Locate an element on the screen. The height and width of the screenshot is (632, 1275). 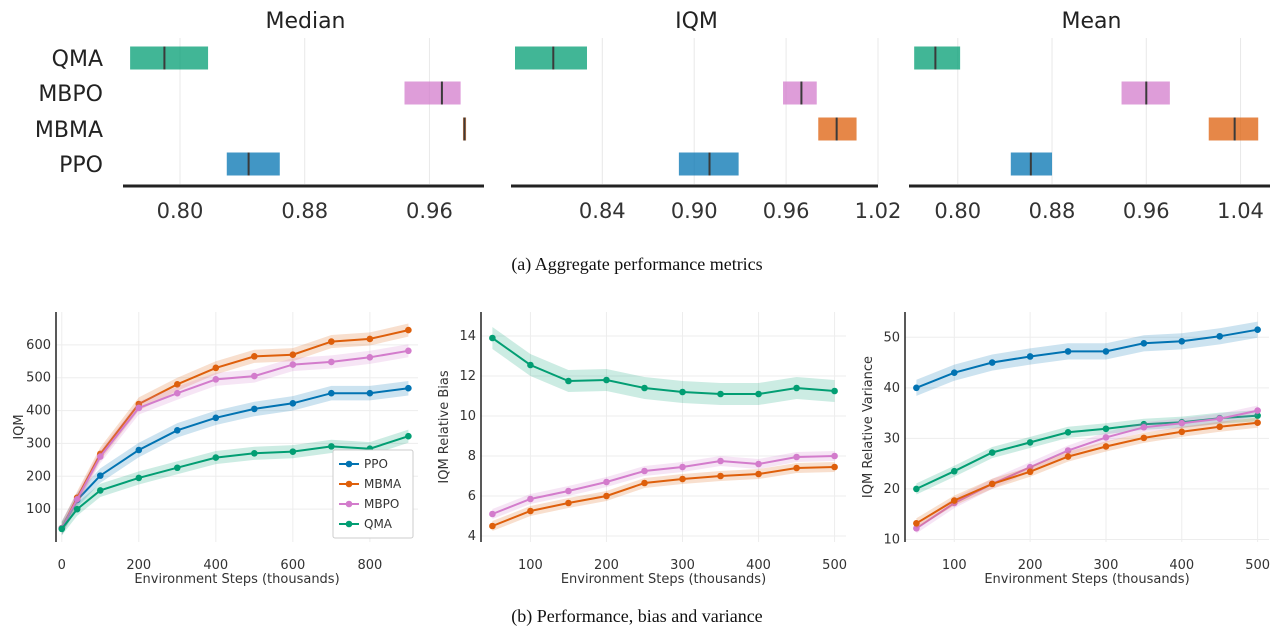
y-axis-label: IQM is located at coordinates (19, 426).